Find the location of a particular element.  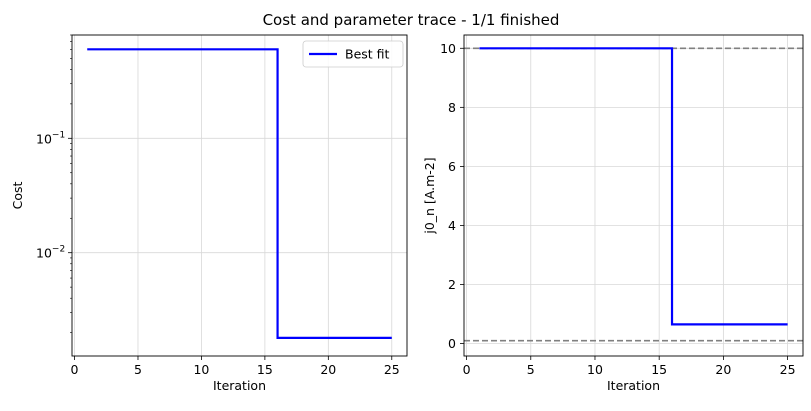

y-tick-label: 4 is located at coordinates (452, 225).